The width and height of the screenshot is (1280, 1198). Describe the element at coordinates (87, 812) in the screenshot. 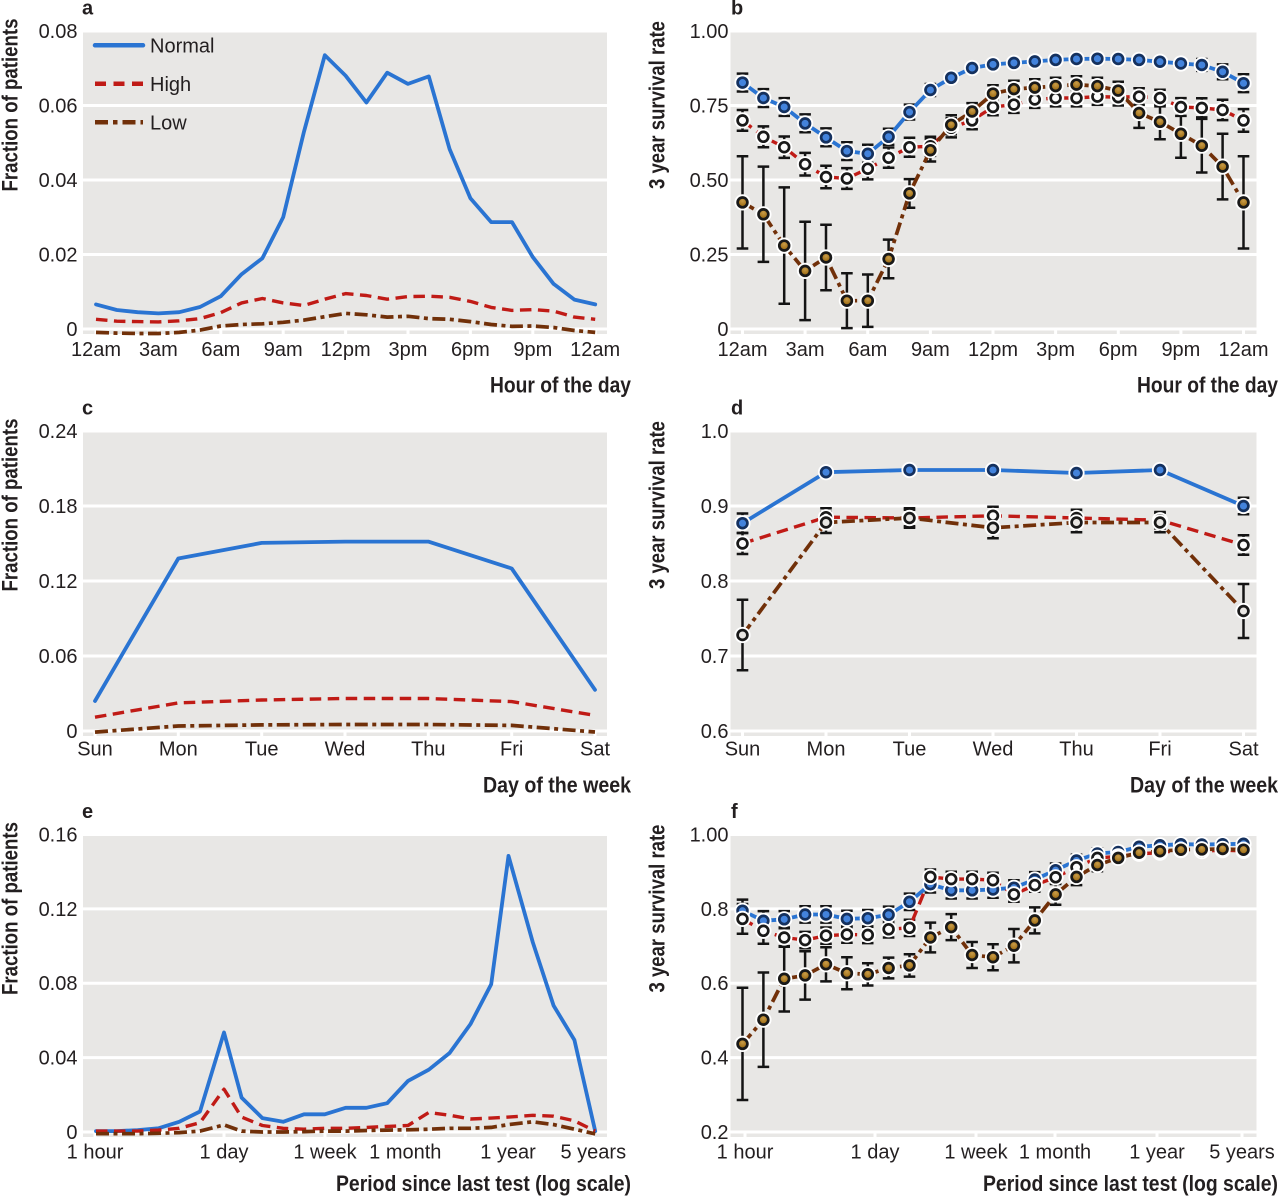

I see `svg-text: e` at that location.